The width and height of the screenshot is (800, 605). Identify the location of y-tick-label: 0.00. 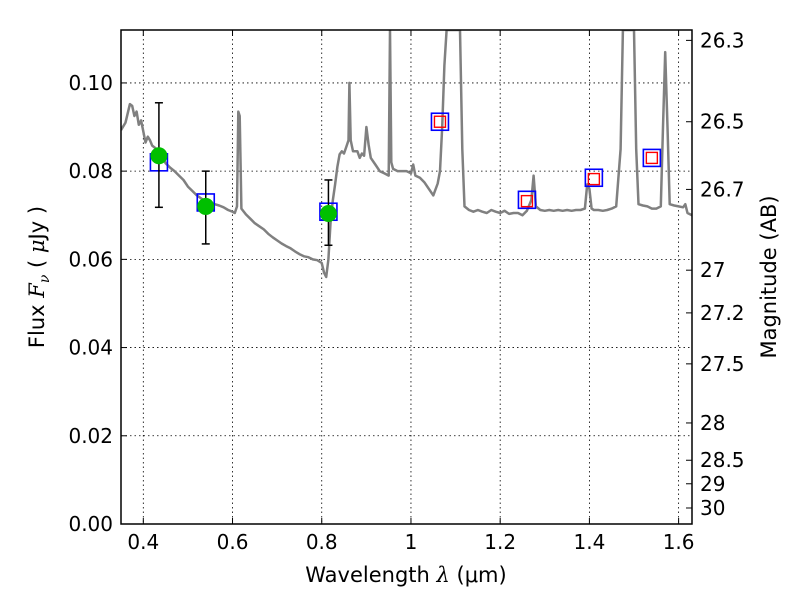
(90, 524).